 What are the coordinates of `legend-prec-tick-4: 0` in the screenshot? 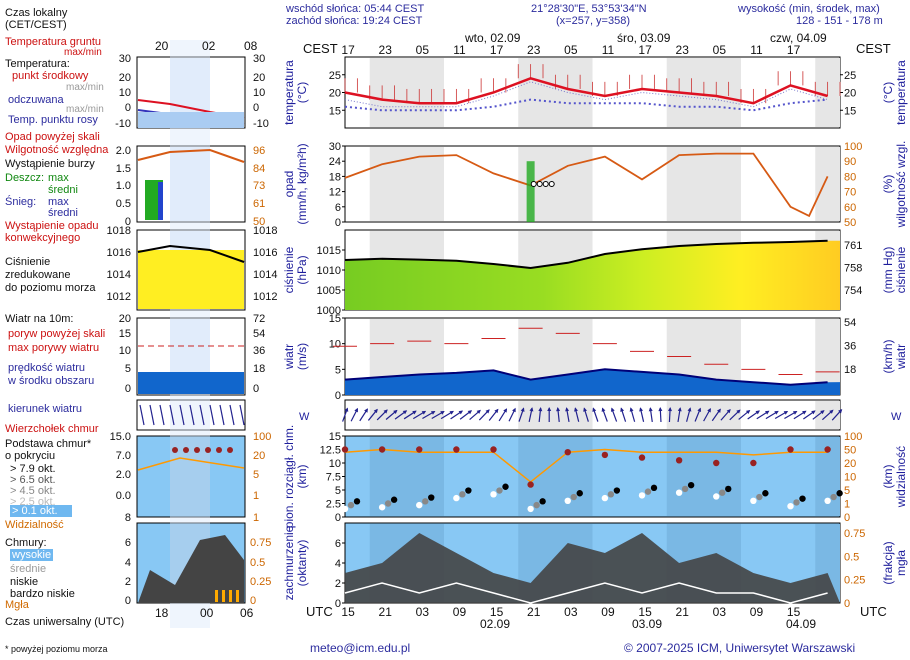 It's located at (128, 222).